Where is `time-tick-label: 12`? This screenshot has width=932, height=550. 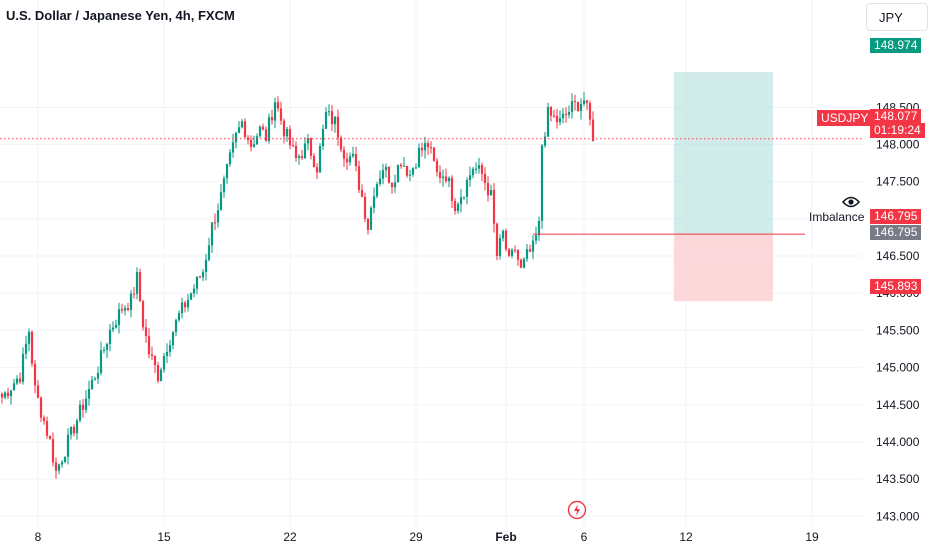 time-tick-label: 12 is located at coordinates (686, 537).